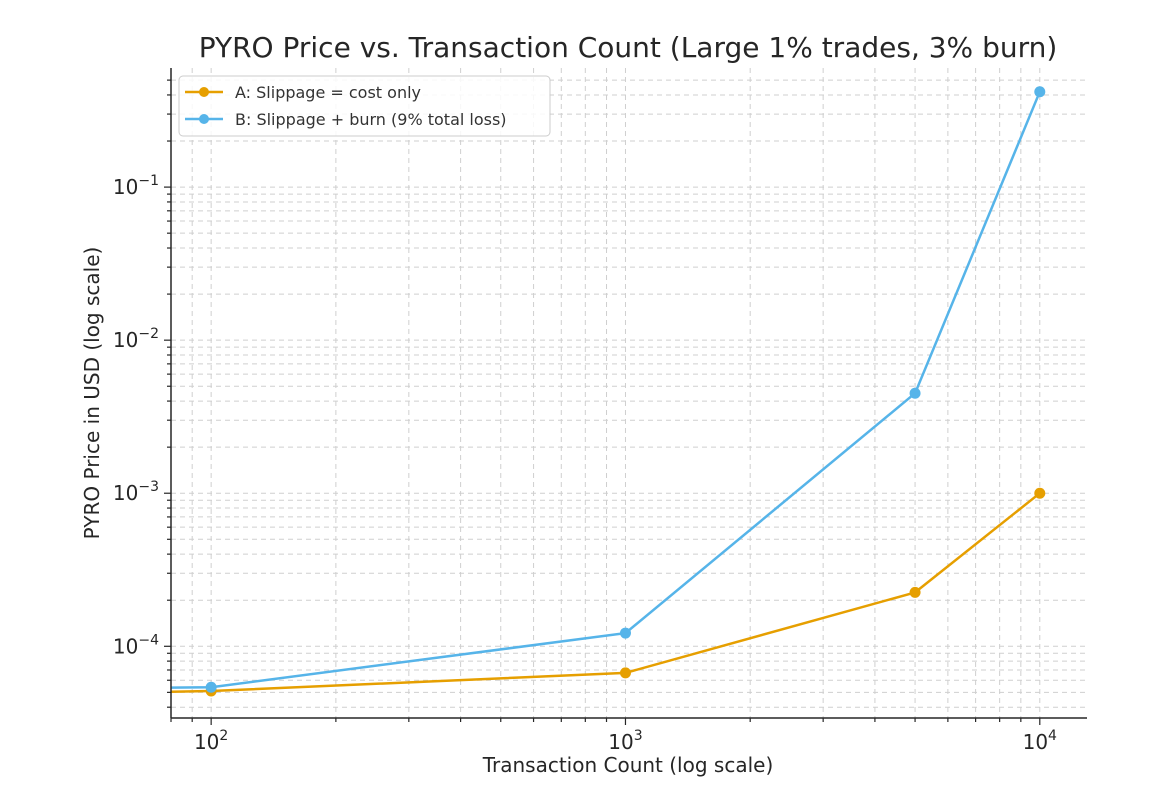  I want to click on x-tick-label: 10², so click(211, 741).